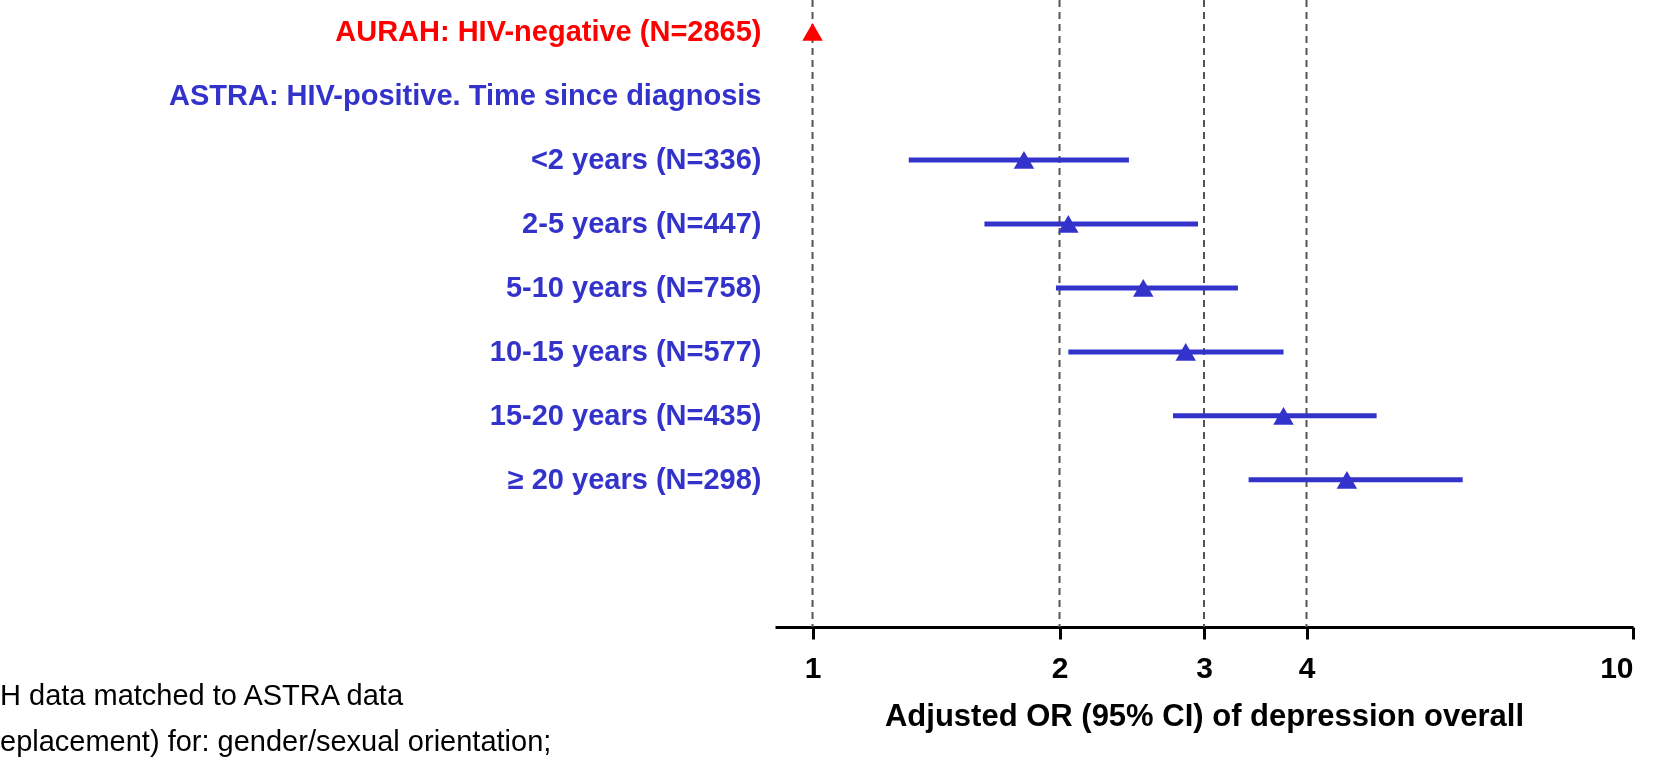 Image resolution: width=1665 pixels, height=777 pixels. What do you see at coordinates (634, 478) in the screenshot?
I see `y-tick-label: ≥ 20 years (N=298)` at bounding box center [634, 478].